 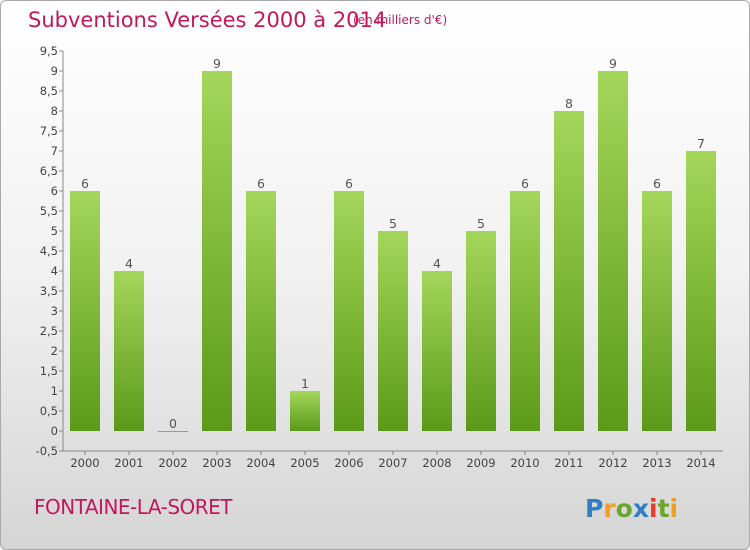 What do you see at coordinates (54, 151) in the screenshot?
I see `y-tick-label: 7` at bounding box center [54, 151].